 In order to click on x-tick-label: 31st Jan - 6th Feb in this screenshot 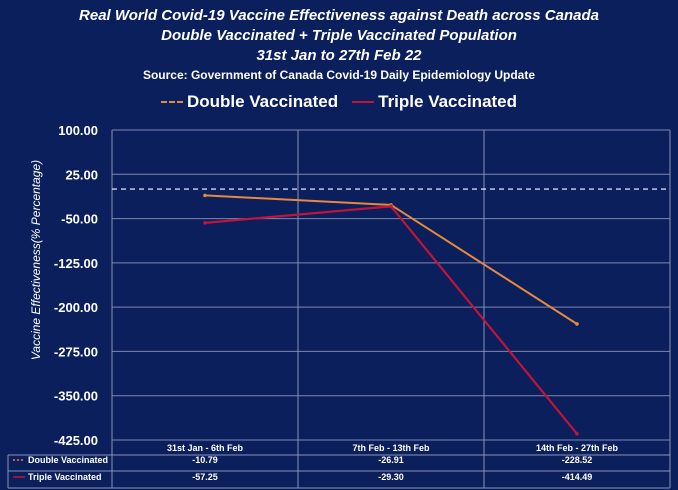, I will do `click(205, 448)`.